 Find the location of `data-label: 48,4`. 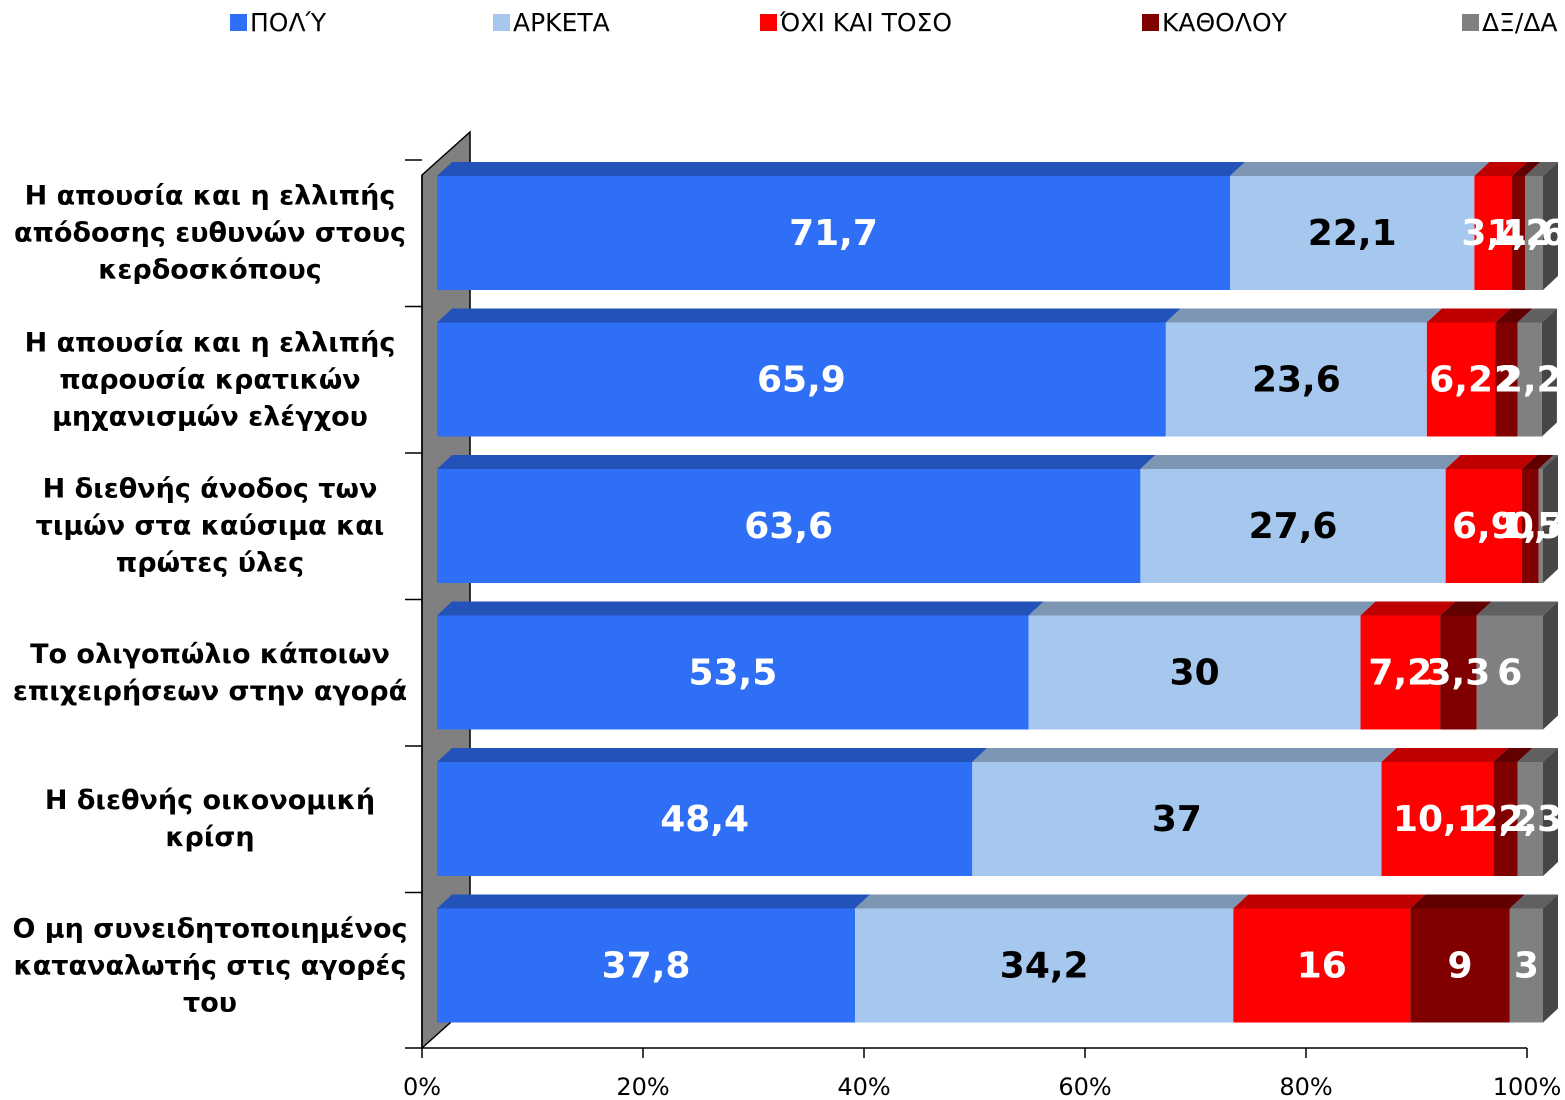

data-label: 48,4 is located at coordinates (704, 819).